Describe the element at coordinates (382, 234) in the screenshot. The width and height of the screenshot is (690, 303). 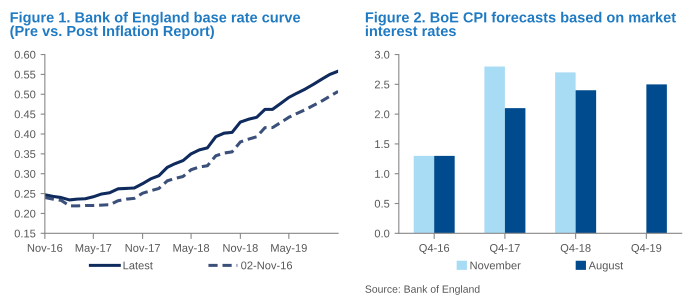
I see `y-tick-label: 0.0` at that location.